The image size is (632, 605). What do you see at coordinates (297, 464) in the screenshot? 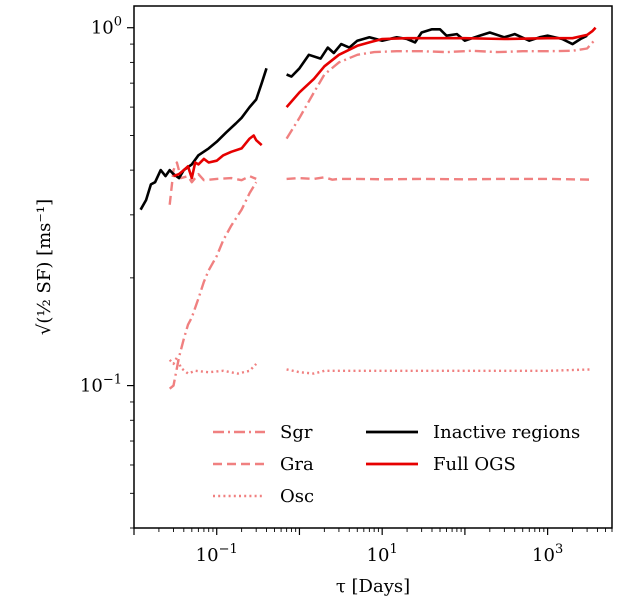
I see `legend-label-gra: Gra` at bounding box center [297, 464].